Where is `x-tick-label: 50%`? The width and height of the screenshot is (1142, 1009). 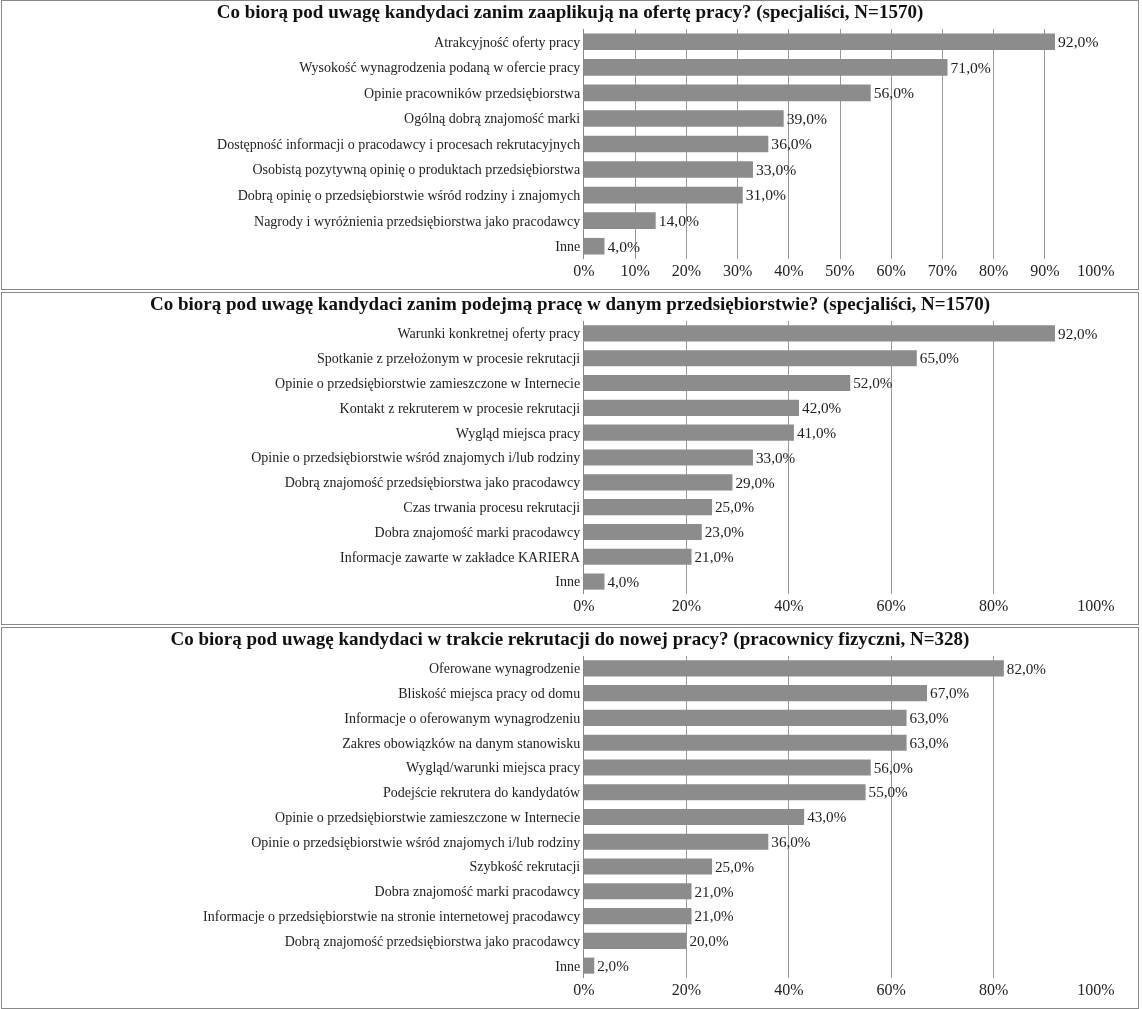
x-tick-label: 50% is located at coordinates (840, 270).